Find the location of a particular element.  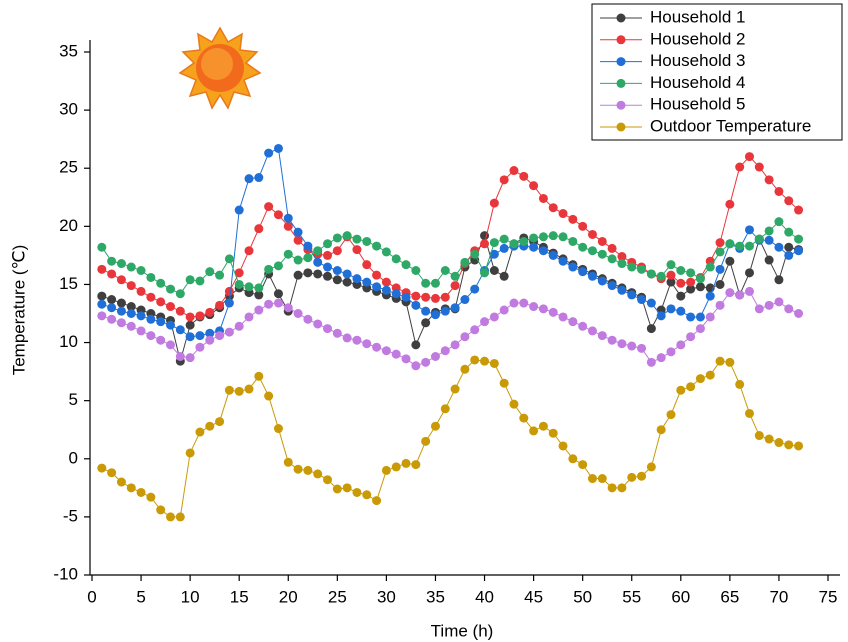

x-tick-label: 70 is located at coordinates (778, 596).